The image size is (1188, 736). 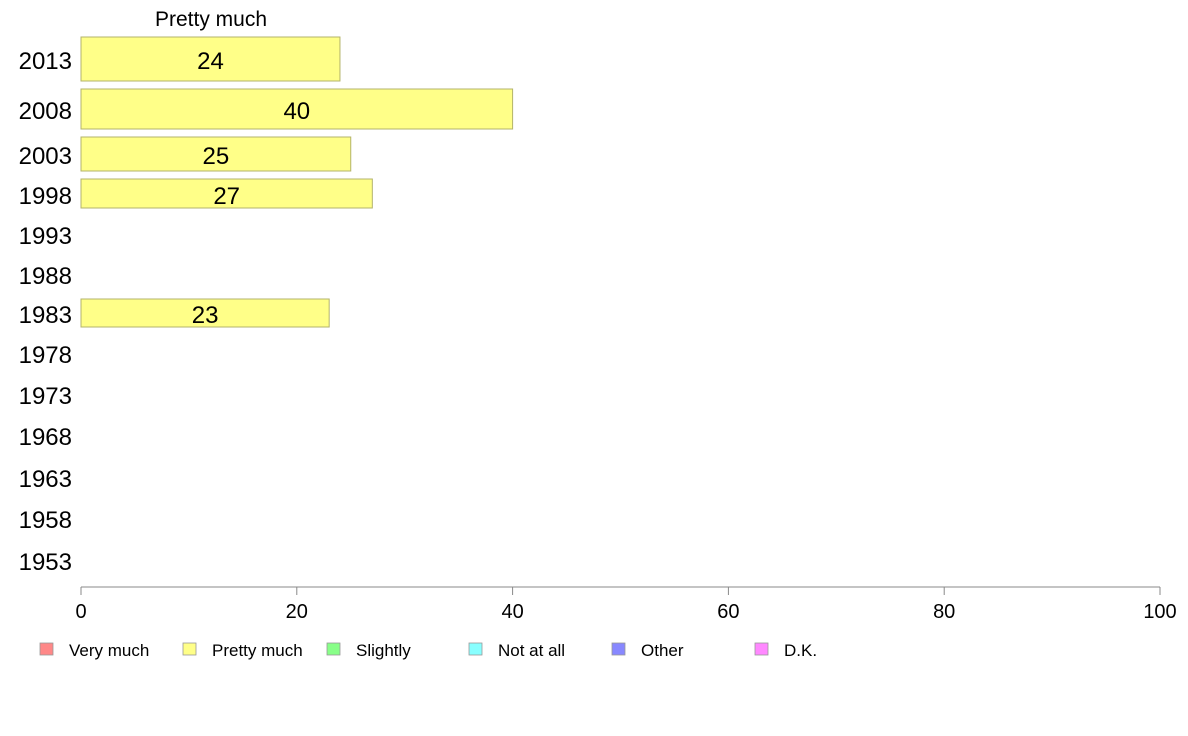 I want to click on x-tick-label-100: 100, so click(x=1159, y=612).